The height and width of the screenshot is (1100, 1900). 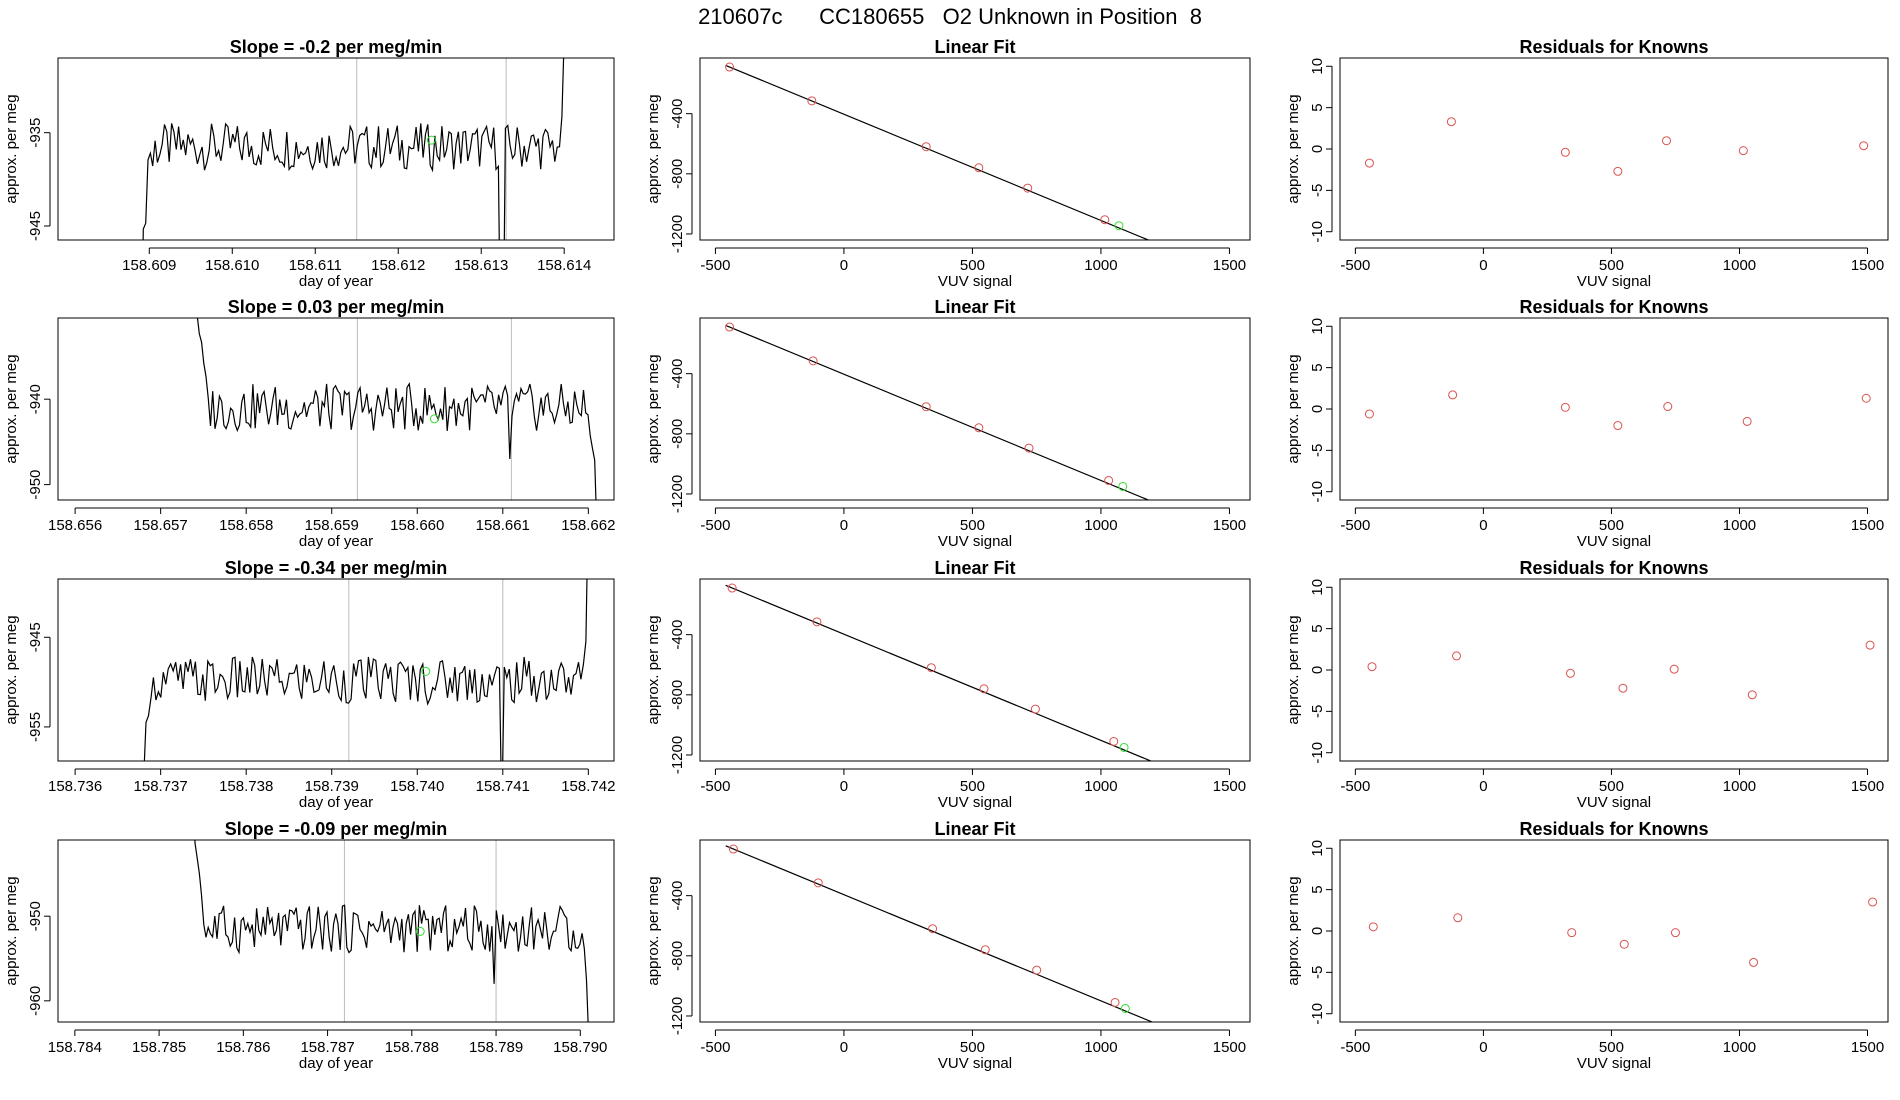 I want to click on panel-title: Slope = -0.34 per meg/min, so click(x=336, y=568).